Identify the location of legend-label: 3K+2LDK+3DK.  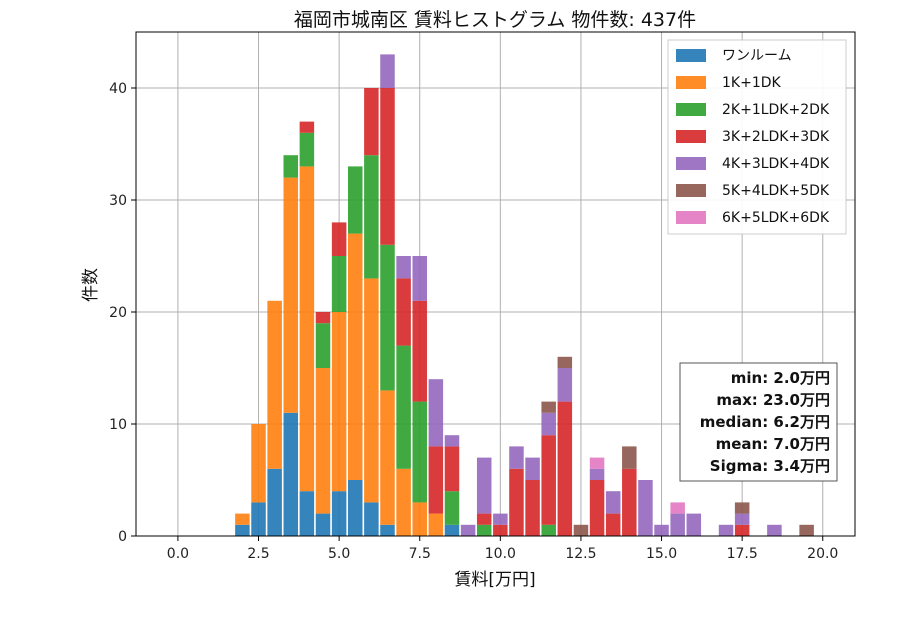
(776, 137).